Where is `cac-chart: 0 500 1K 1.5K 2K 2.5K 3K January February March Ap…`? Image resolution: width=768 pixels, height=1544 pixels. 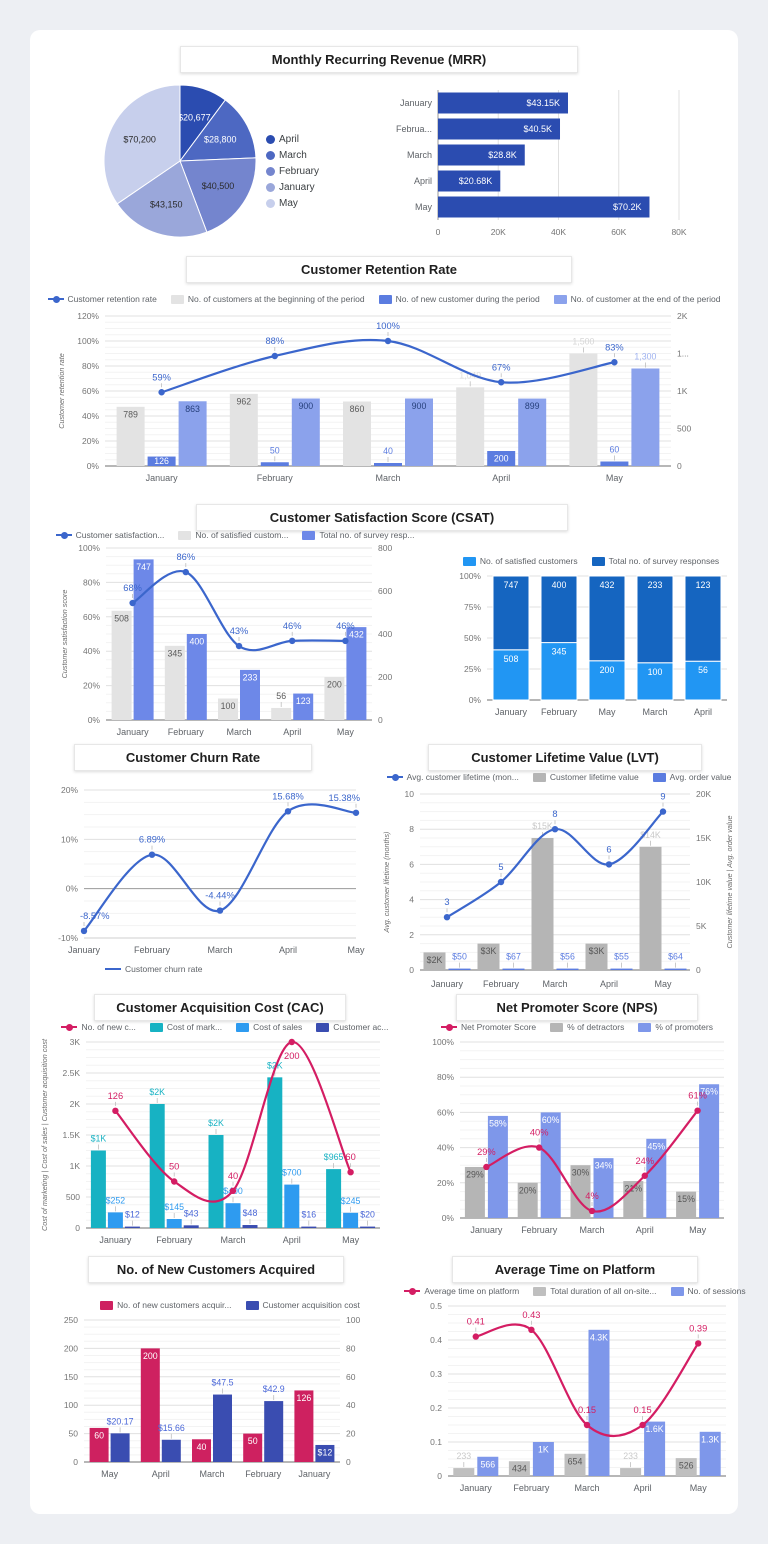
cac-chart: 0 500 1K 1.5K 2K 2.5K 3K January February March Ap… is located at coordinates (213, 1142).